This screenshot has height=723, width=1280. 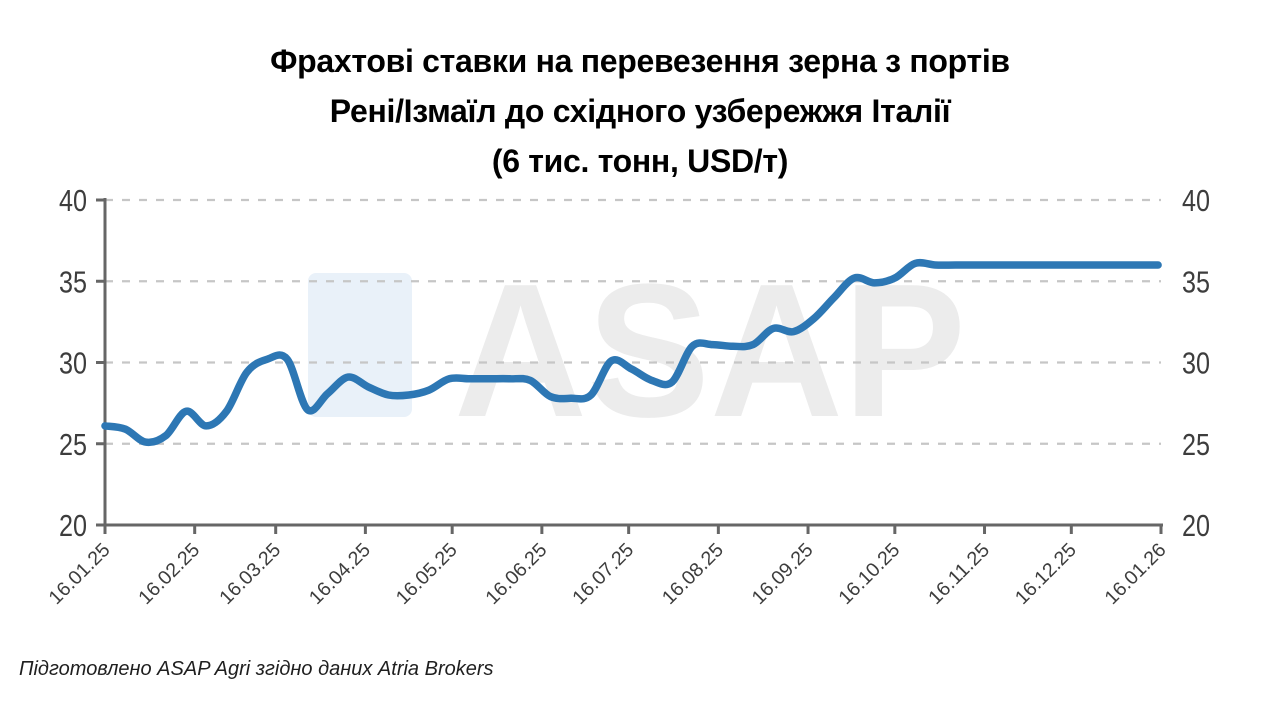 What do you see at coordinates (1196, 444) in the screenshot?
I see `y-axis-label-right: 25` at bounding box center [1196, 444].